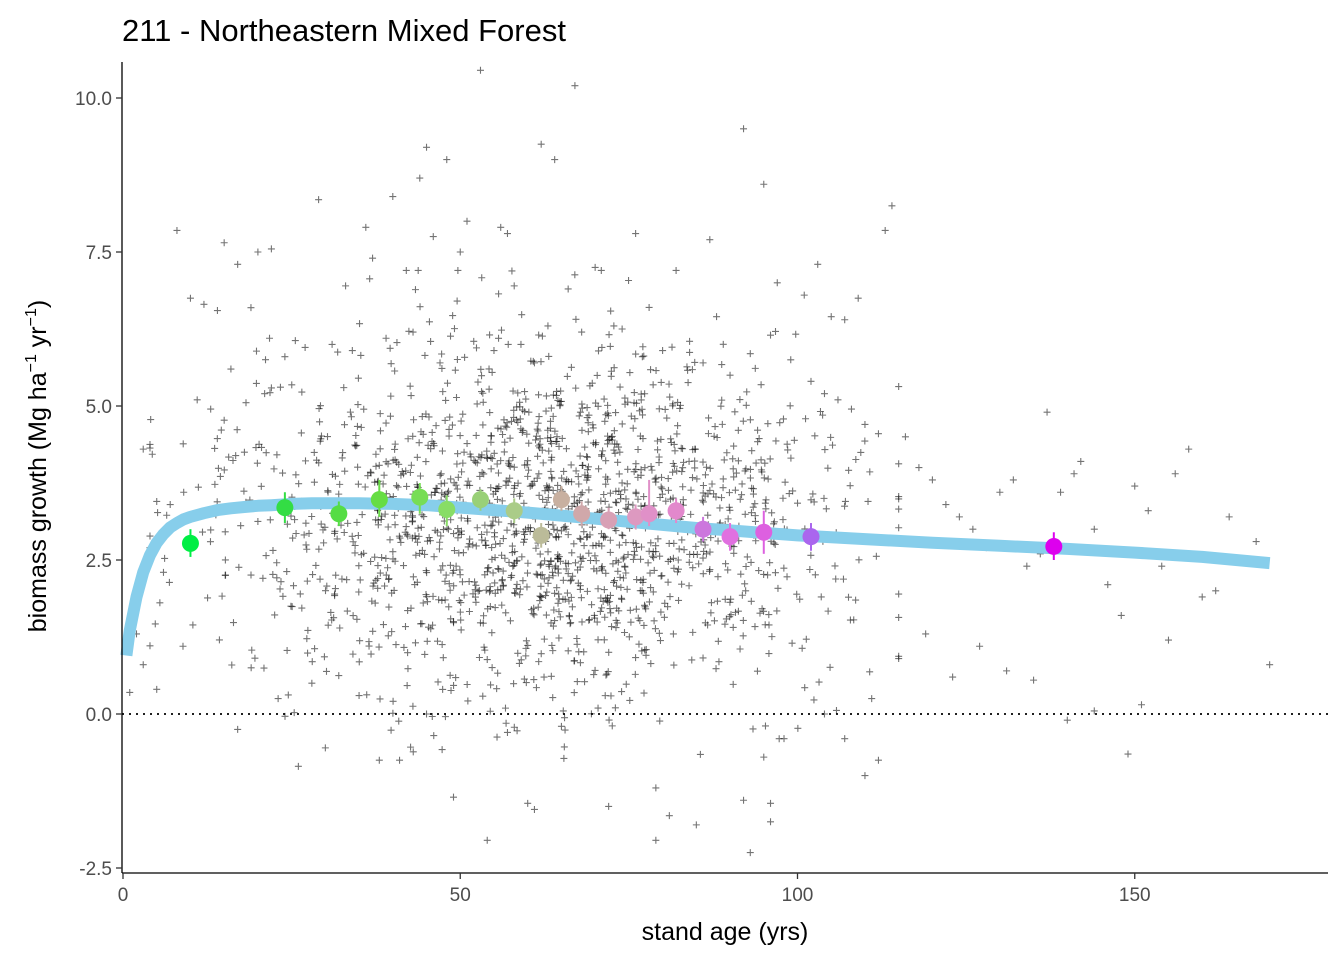 This screenshot has height=960, width=1344. I want to click on binned-means-layer, so click(622, 519).